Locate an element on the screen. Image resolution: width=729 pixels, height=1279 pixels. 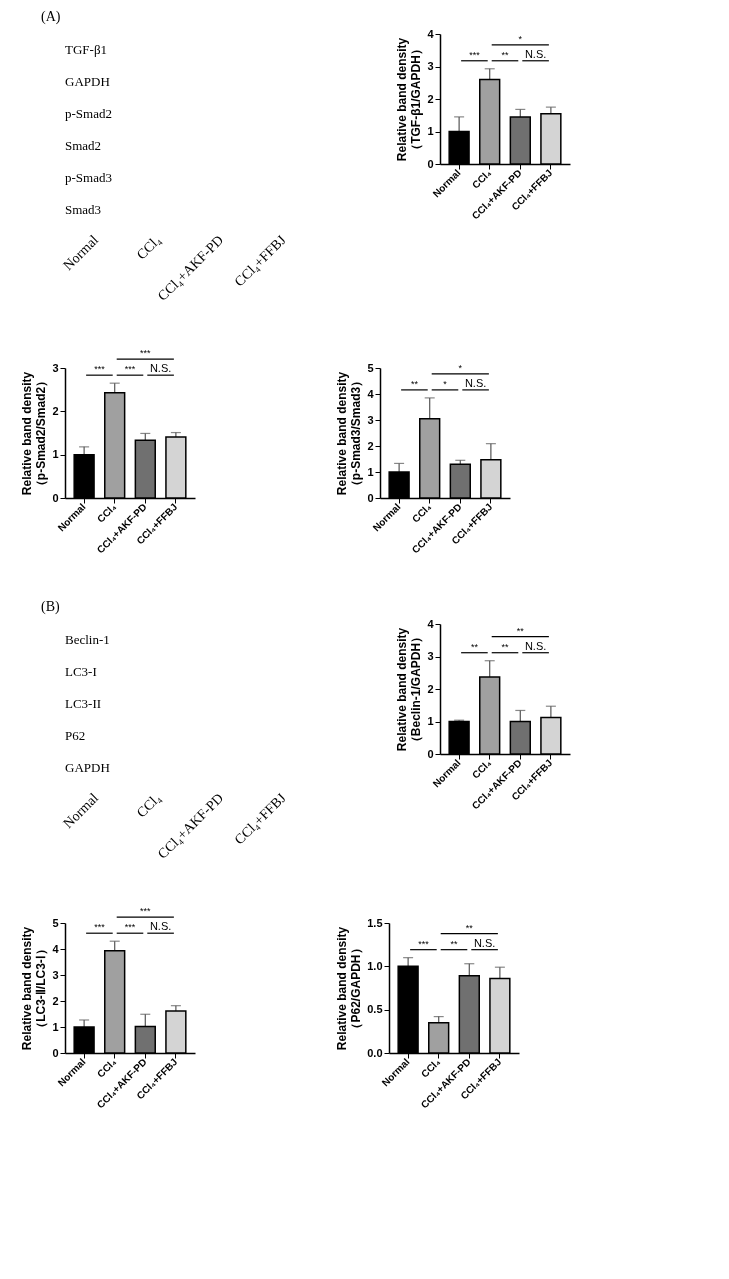
category-label: LC3-II is located at coordinates (83, 703).